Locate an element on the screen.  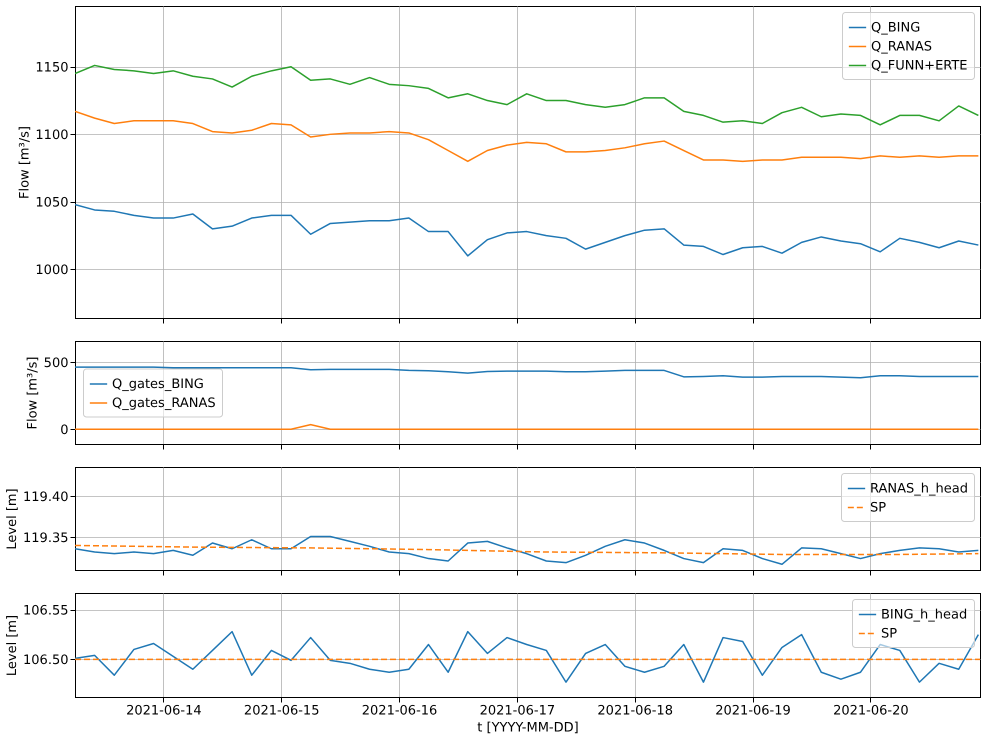
x-tick-label: 2021-06-17 is located at coordinates (518, 711).